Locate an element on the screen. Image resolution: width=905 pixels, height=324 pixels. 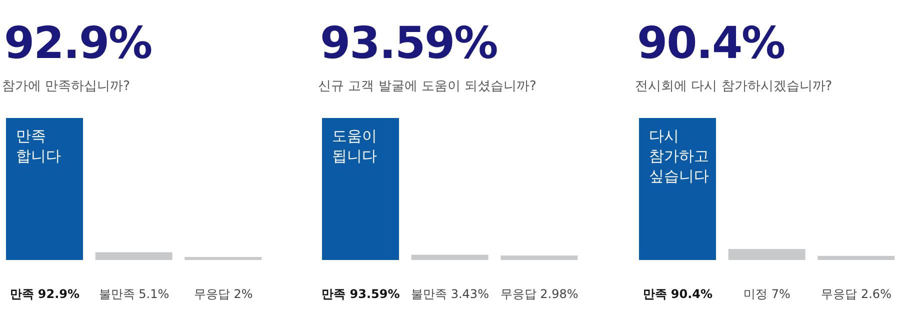
text: 합니다 is located at coordinates (38, 156).